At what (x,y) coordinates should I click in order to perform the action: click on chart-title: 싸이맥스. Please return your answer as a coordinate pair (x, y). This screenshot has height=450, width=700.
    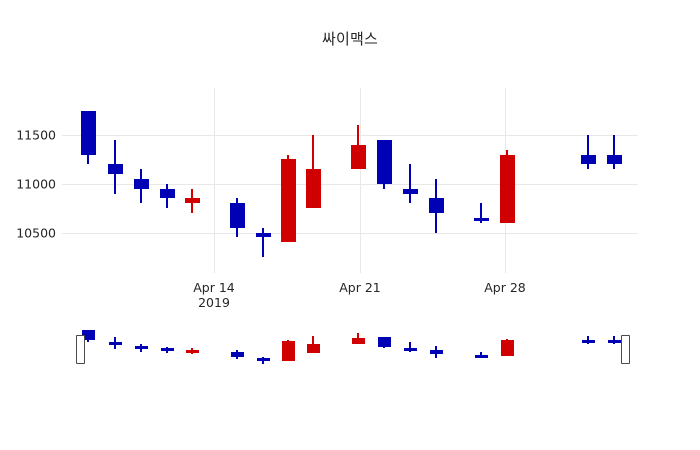
    Looking at the image, I should click on (349, 39).